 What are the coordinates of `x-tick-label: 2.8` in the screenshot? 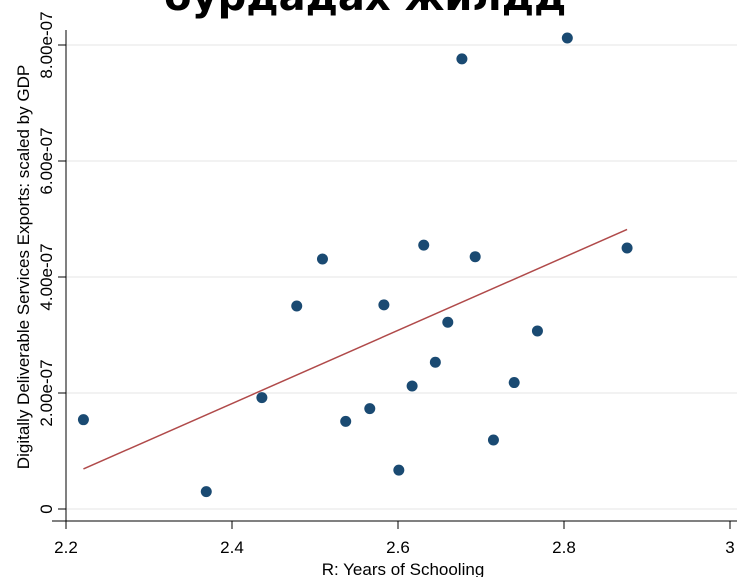 It's located at (564, 547).